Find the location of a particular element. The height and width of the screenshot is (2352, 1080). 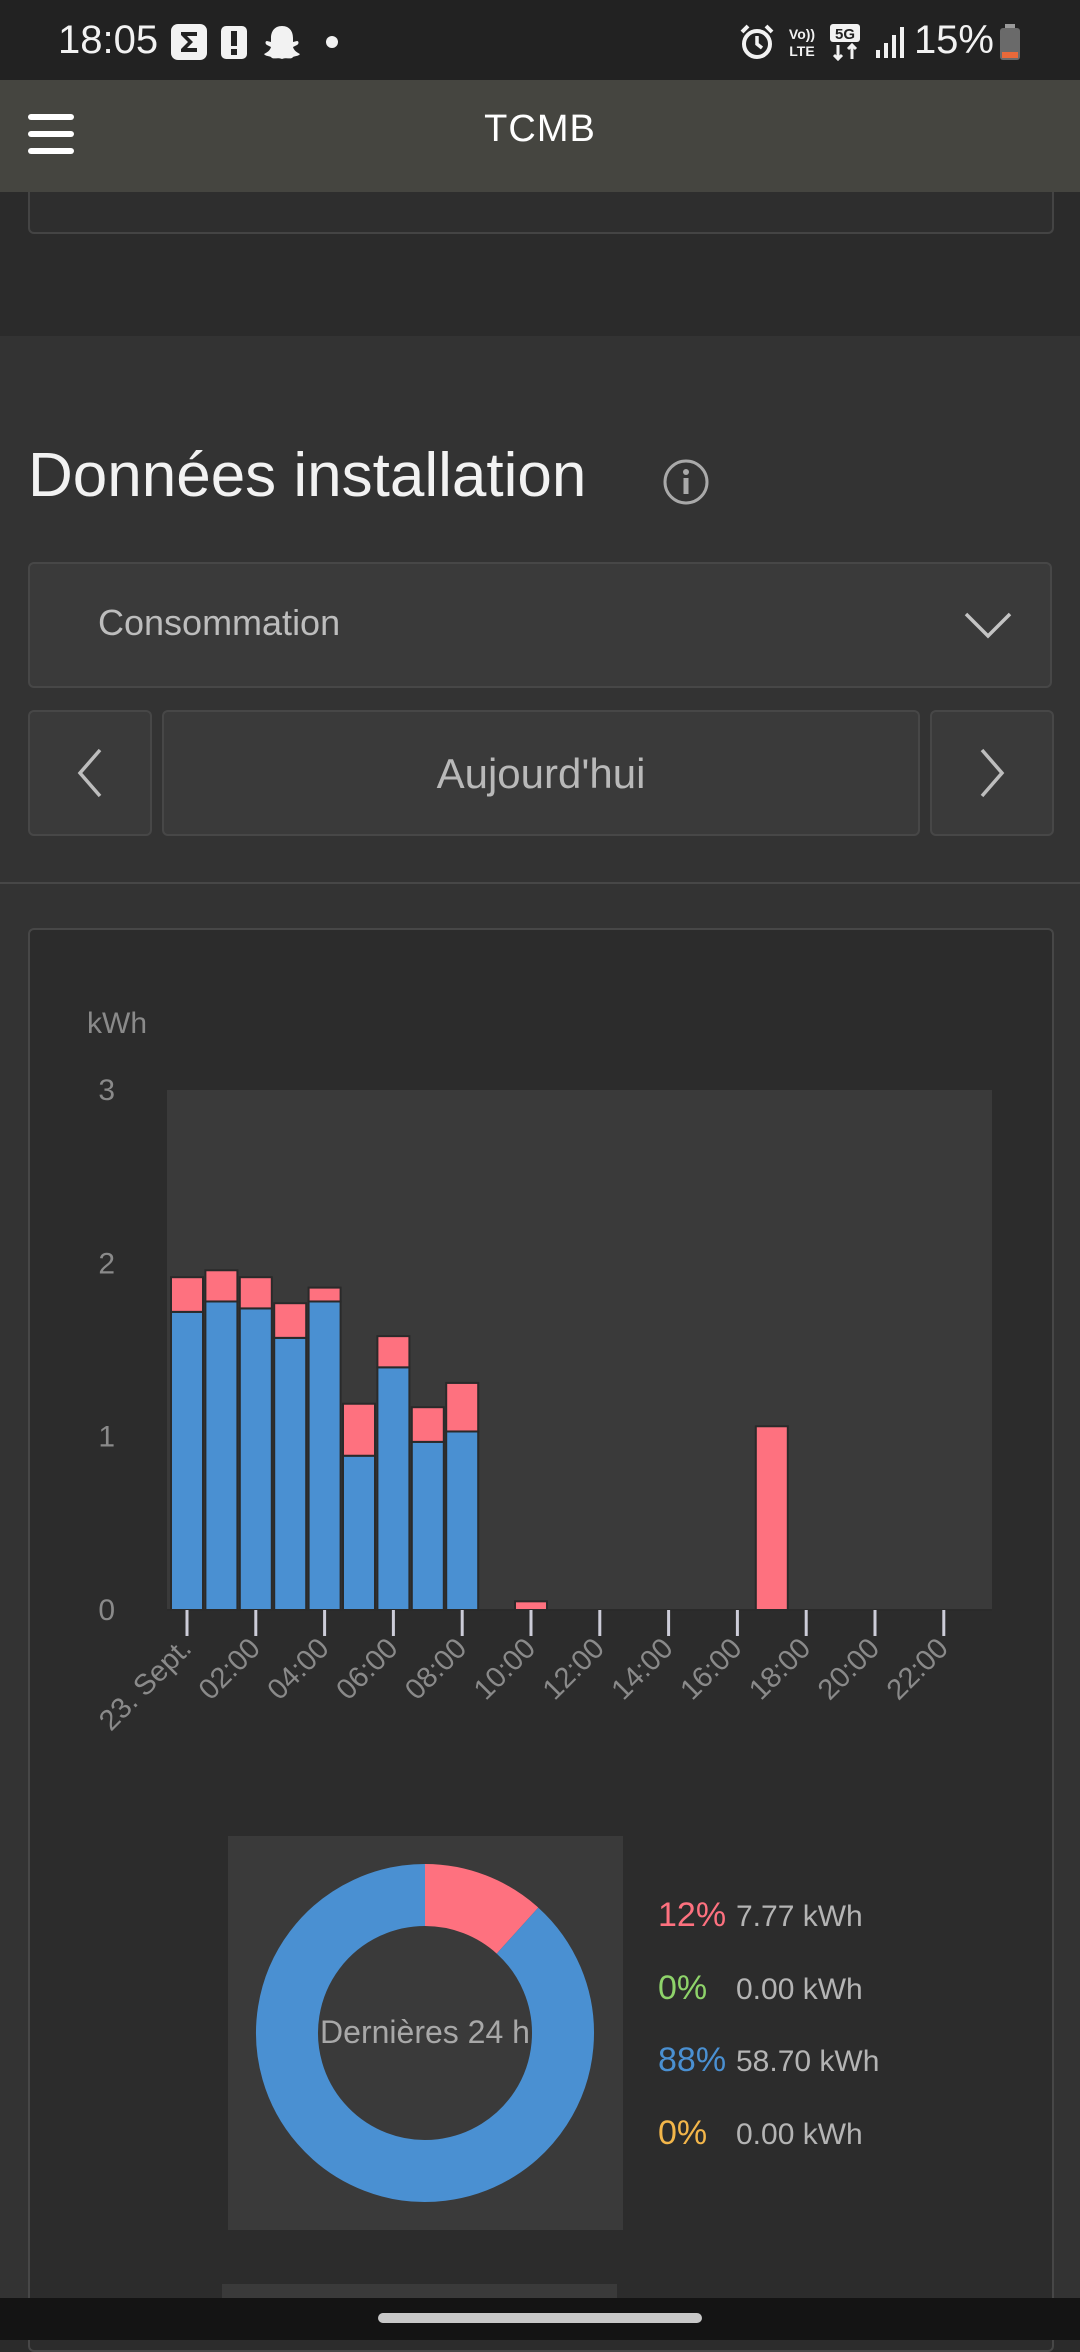

dot-icon is located at coordinates (332, 42).